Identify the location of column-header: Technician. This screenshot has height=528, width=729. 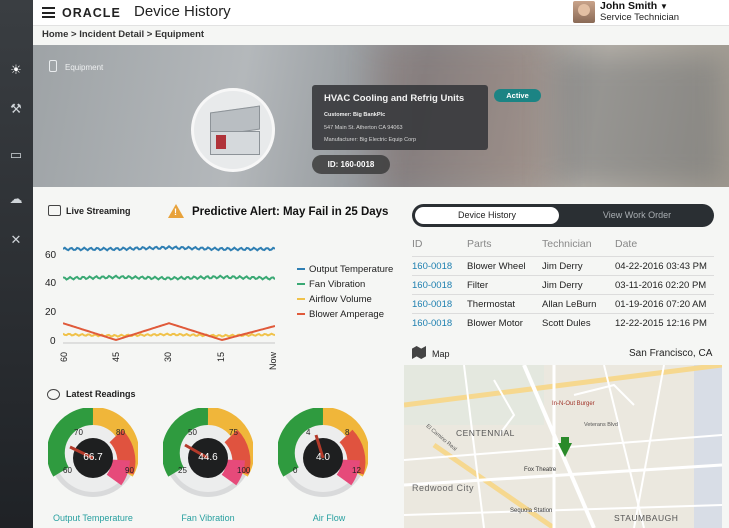
(567, 244).